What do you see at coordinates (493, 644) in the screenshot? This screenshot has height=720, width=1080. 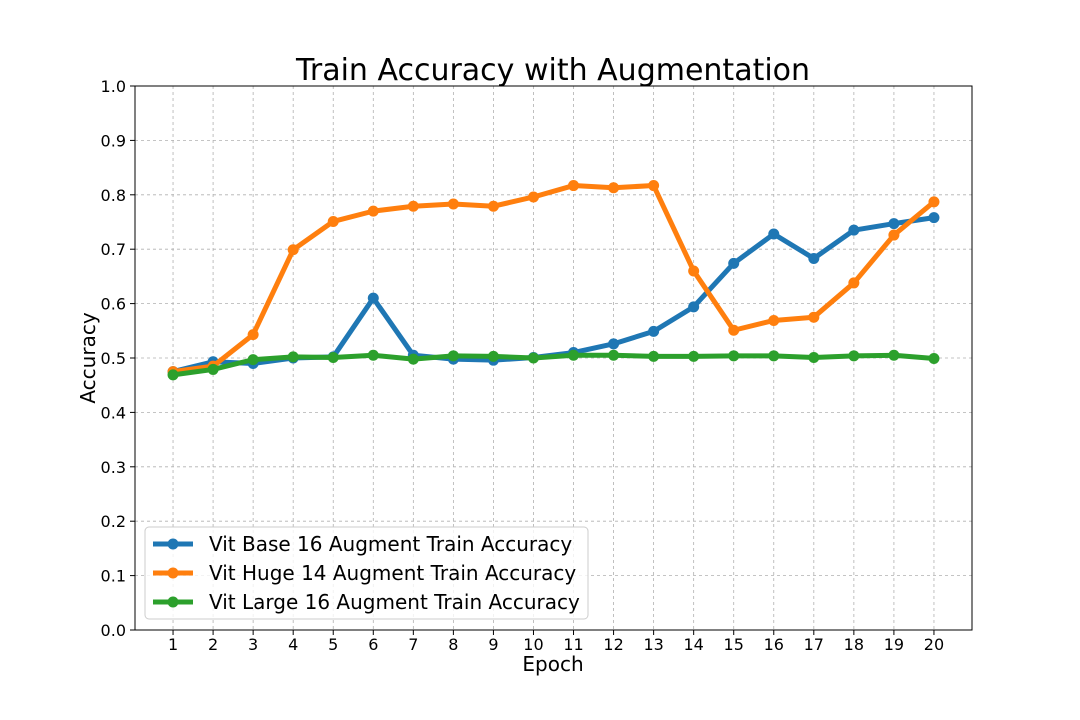 I see `x-tick-label: 9` at bounding box center [493, 644].